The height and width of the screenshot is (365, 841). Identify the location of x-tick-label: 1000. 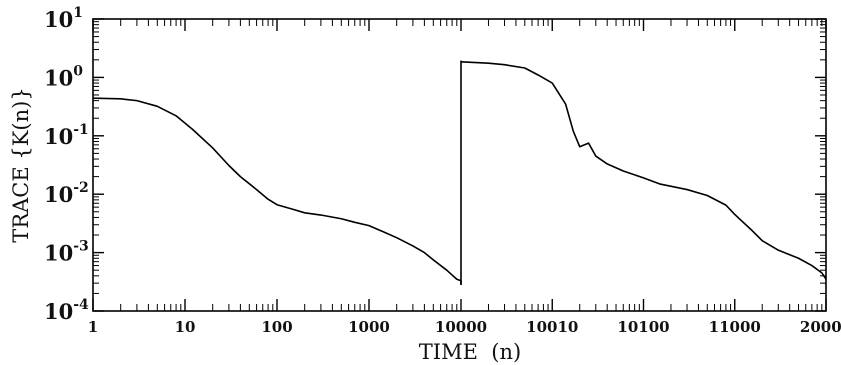
(369, 327).